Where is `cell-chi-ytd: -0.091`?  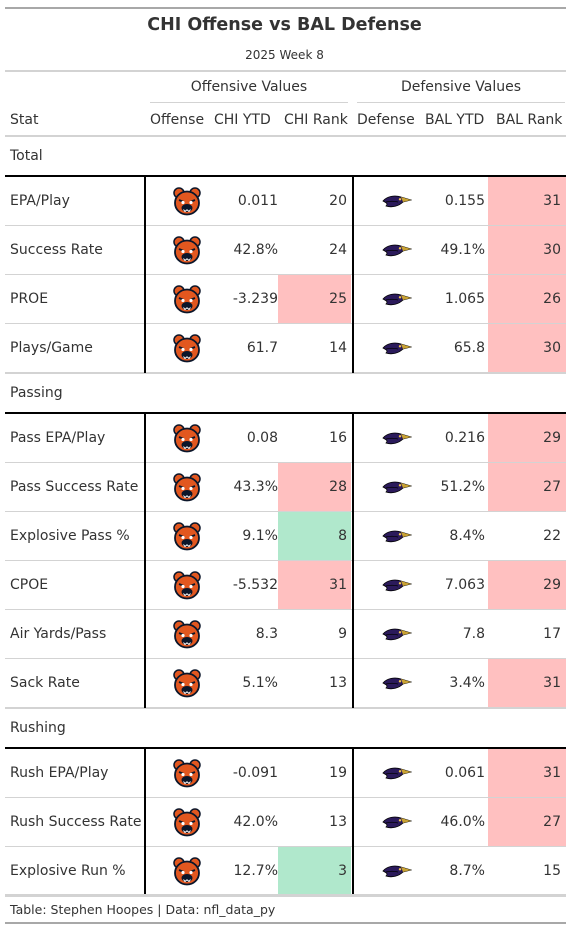 cell-chi-ytd: -0.091 is located at coordinates (255, 773).